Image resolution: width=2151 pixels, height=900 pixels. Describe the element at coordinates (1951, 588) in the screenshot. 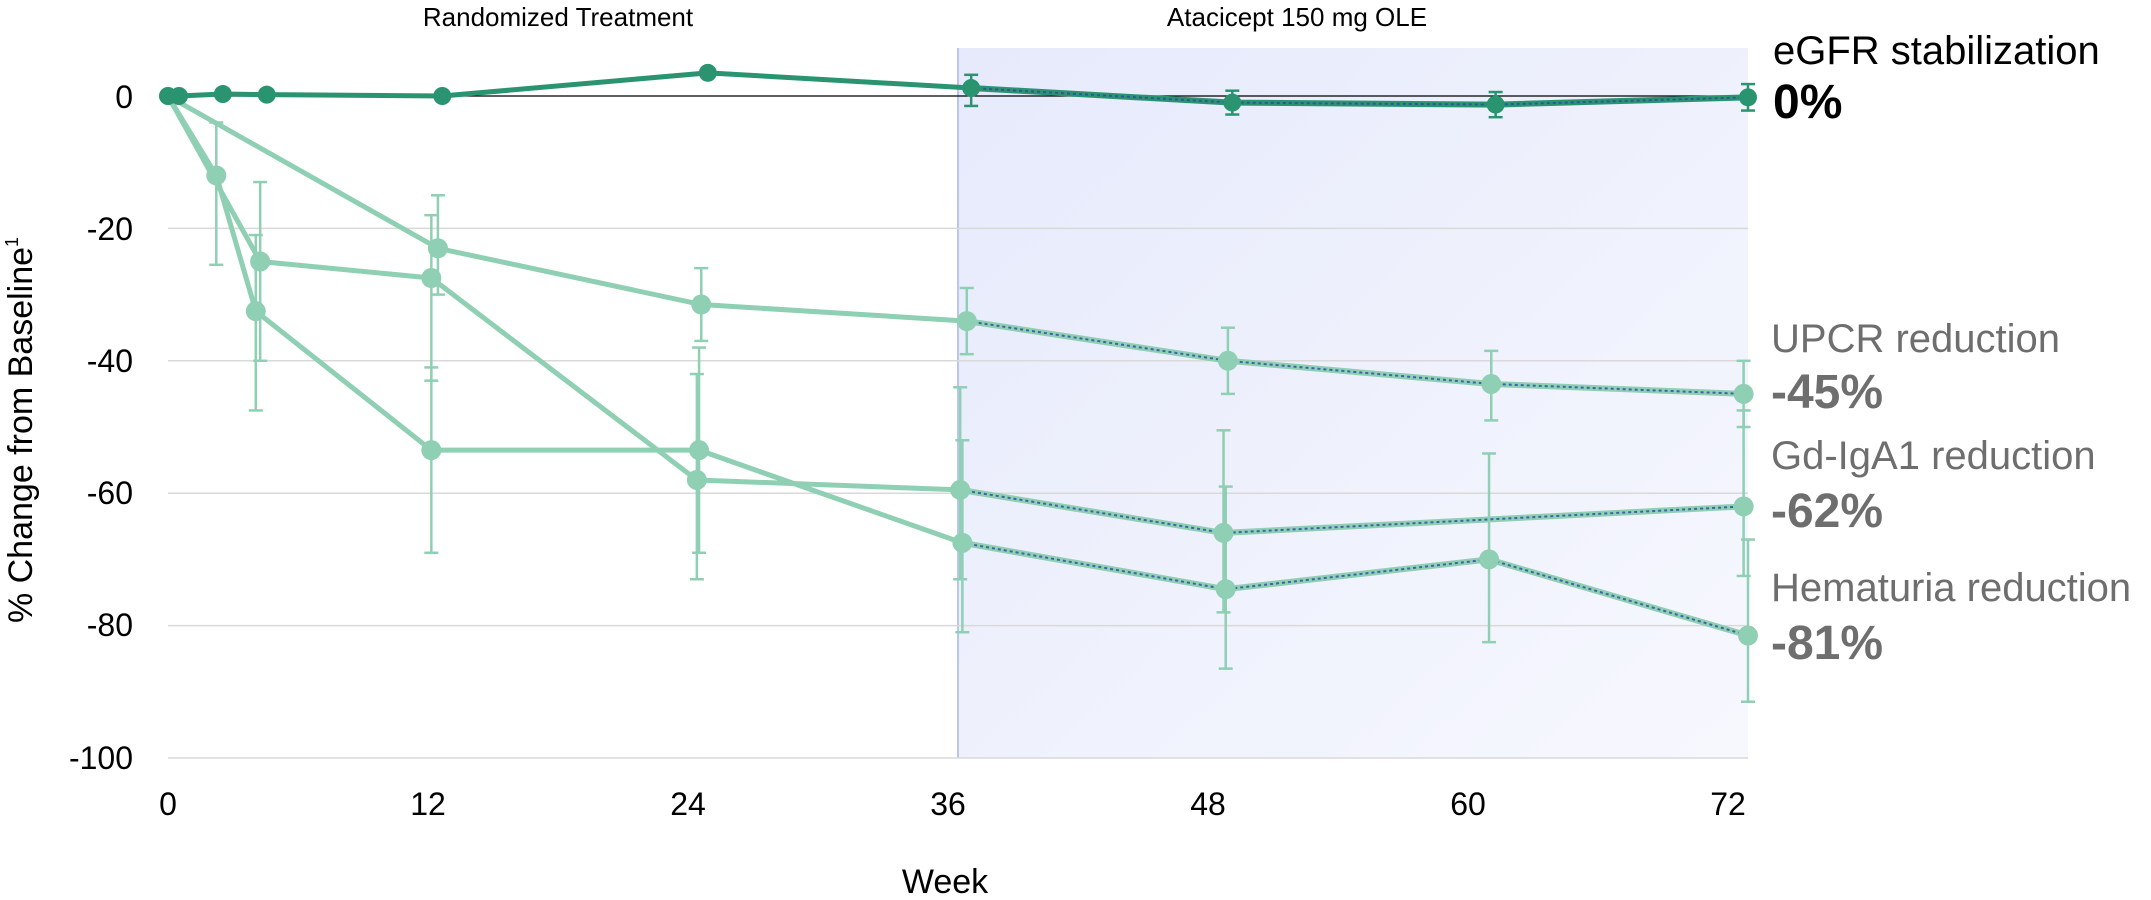

I see `hematuria-callout-label: Hematuria reduction` at that location.